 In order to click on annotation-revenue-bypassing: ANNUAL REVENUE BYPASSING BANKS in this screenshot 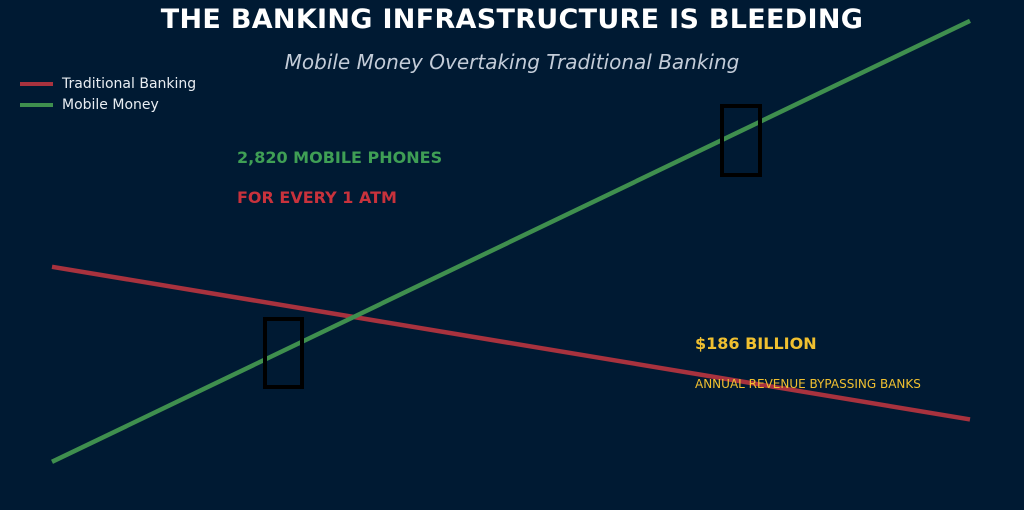, I will do `click(808, 384)`.